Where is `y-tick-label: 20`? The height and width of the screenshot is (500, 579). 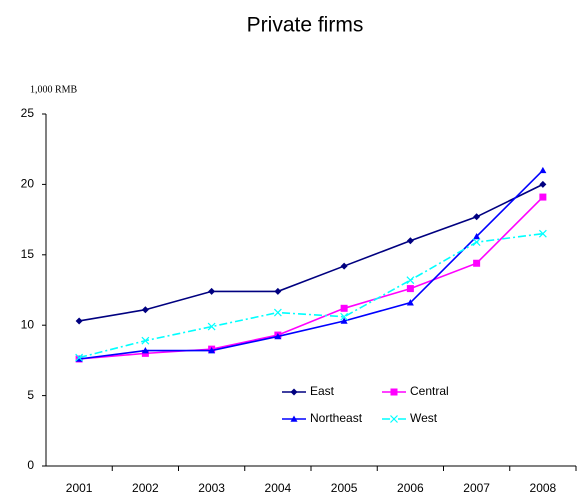
y-tick-label: 20 is located at coordinates (28, 184).